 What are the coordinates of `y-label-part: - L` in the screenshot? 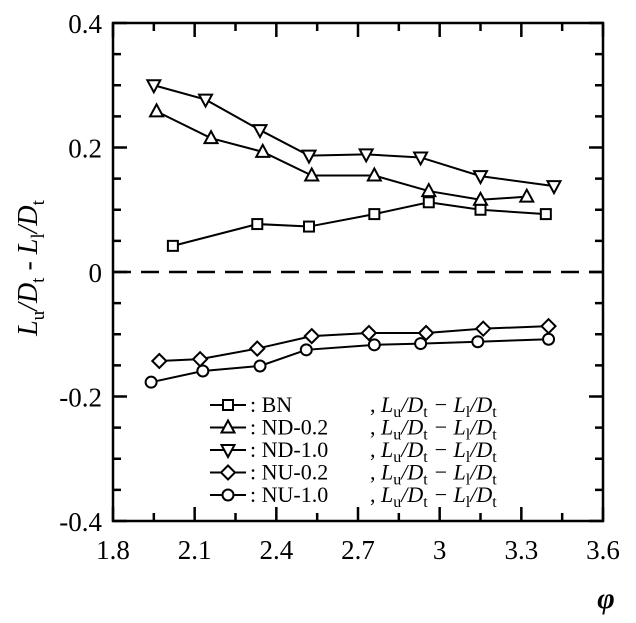 It's located at (28, 258).